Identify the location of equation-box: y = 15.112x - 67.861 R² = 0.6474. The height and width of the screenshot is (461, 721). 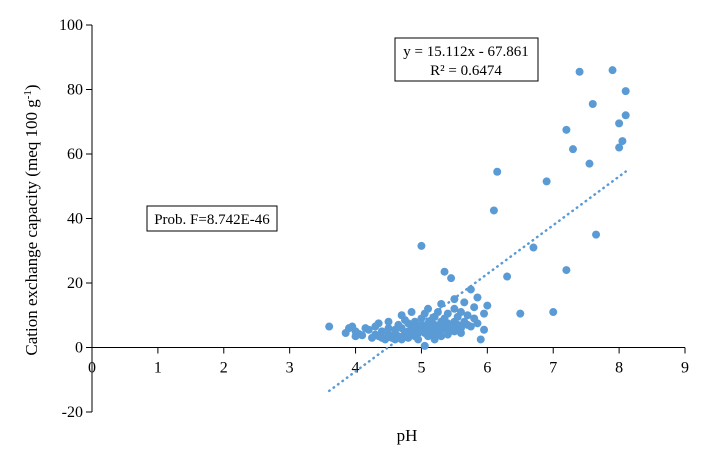
(466, 59).